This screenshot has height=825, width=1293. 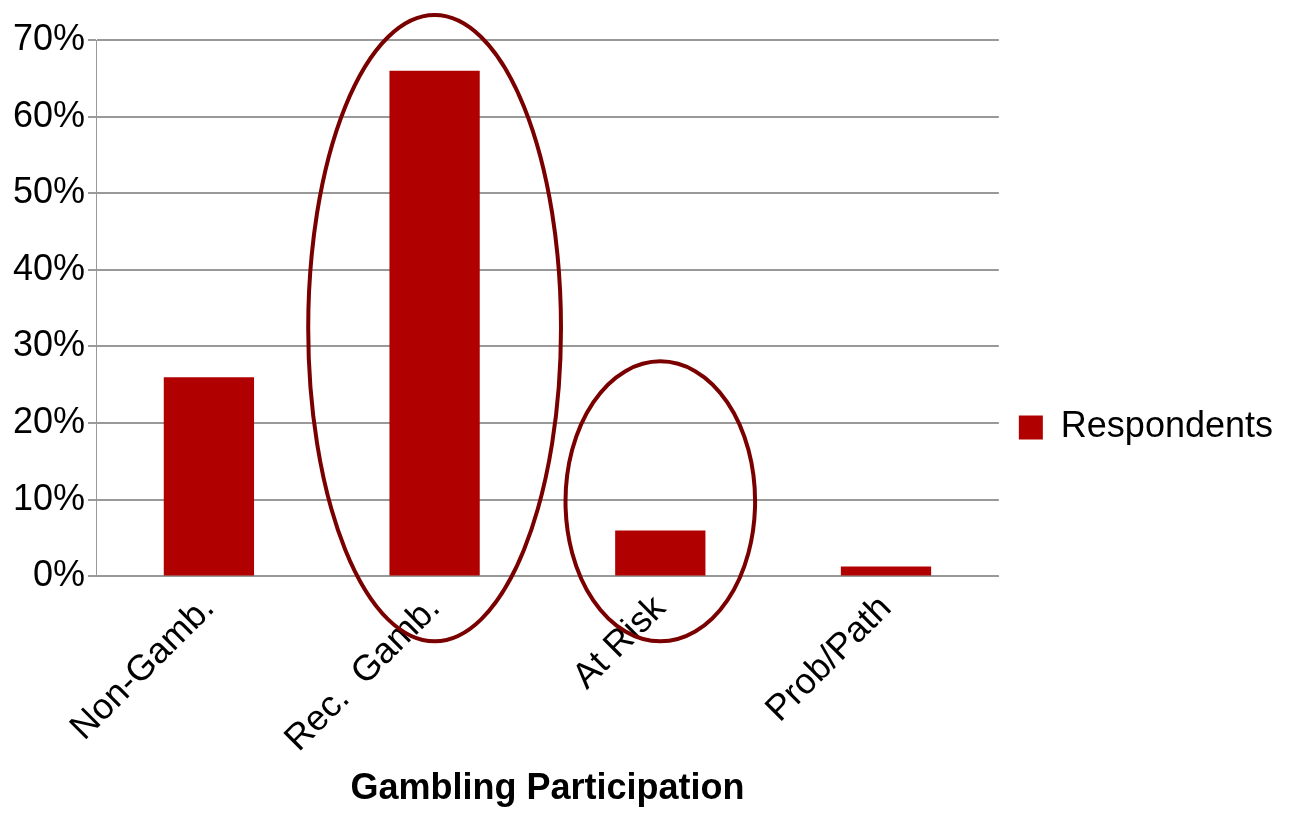 What do you see at coordinates (49, 37) in the screenshot?
I see `y-tick-label: 70%` at bounding box center [49, 37].